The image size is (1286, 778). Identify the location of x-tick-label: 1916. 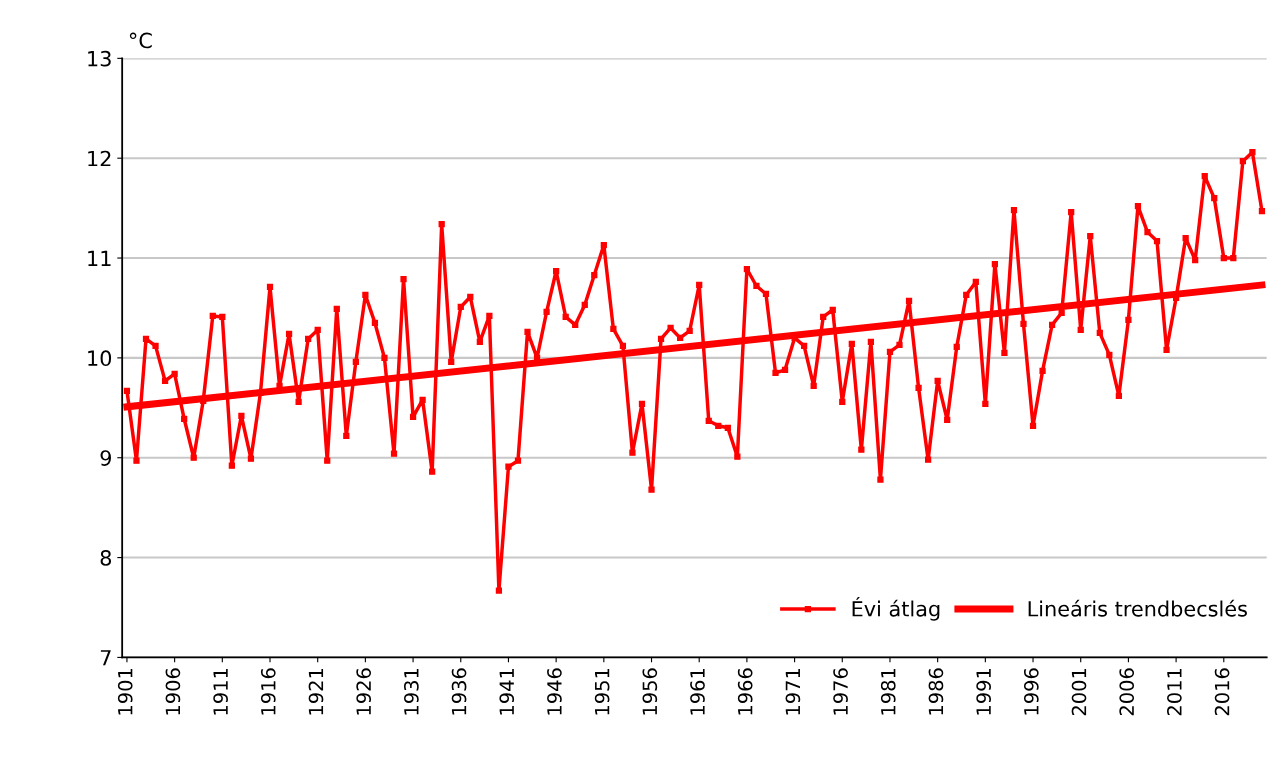
(268, 691).